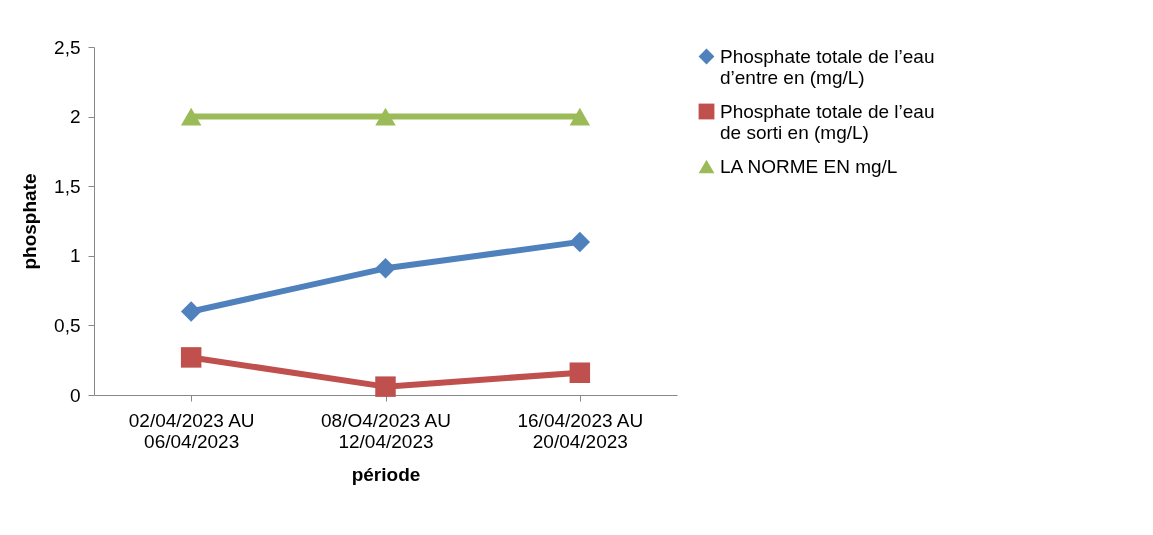 The width and height of the screenshot is (1153, 535). Describe the element at coordinates (67, 186) in the screenshot. I see `y-tick-label: 1,5` at that location.